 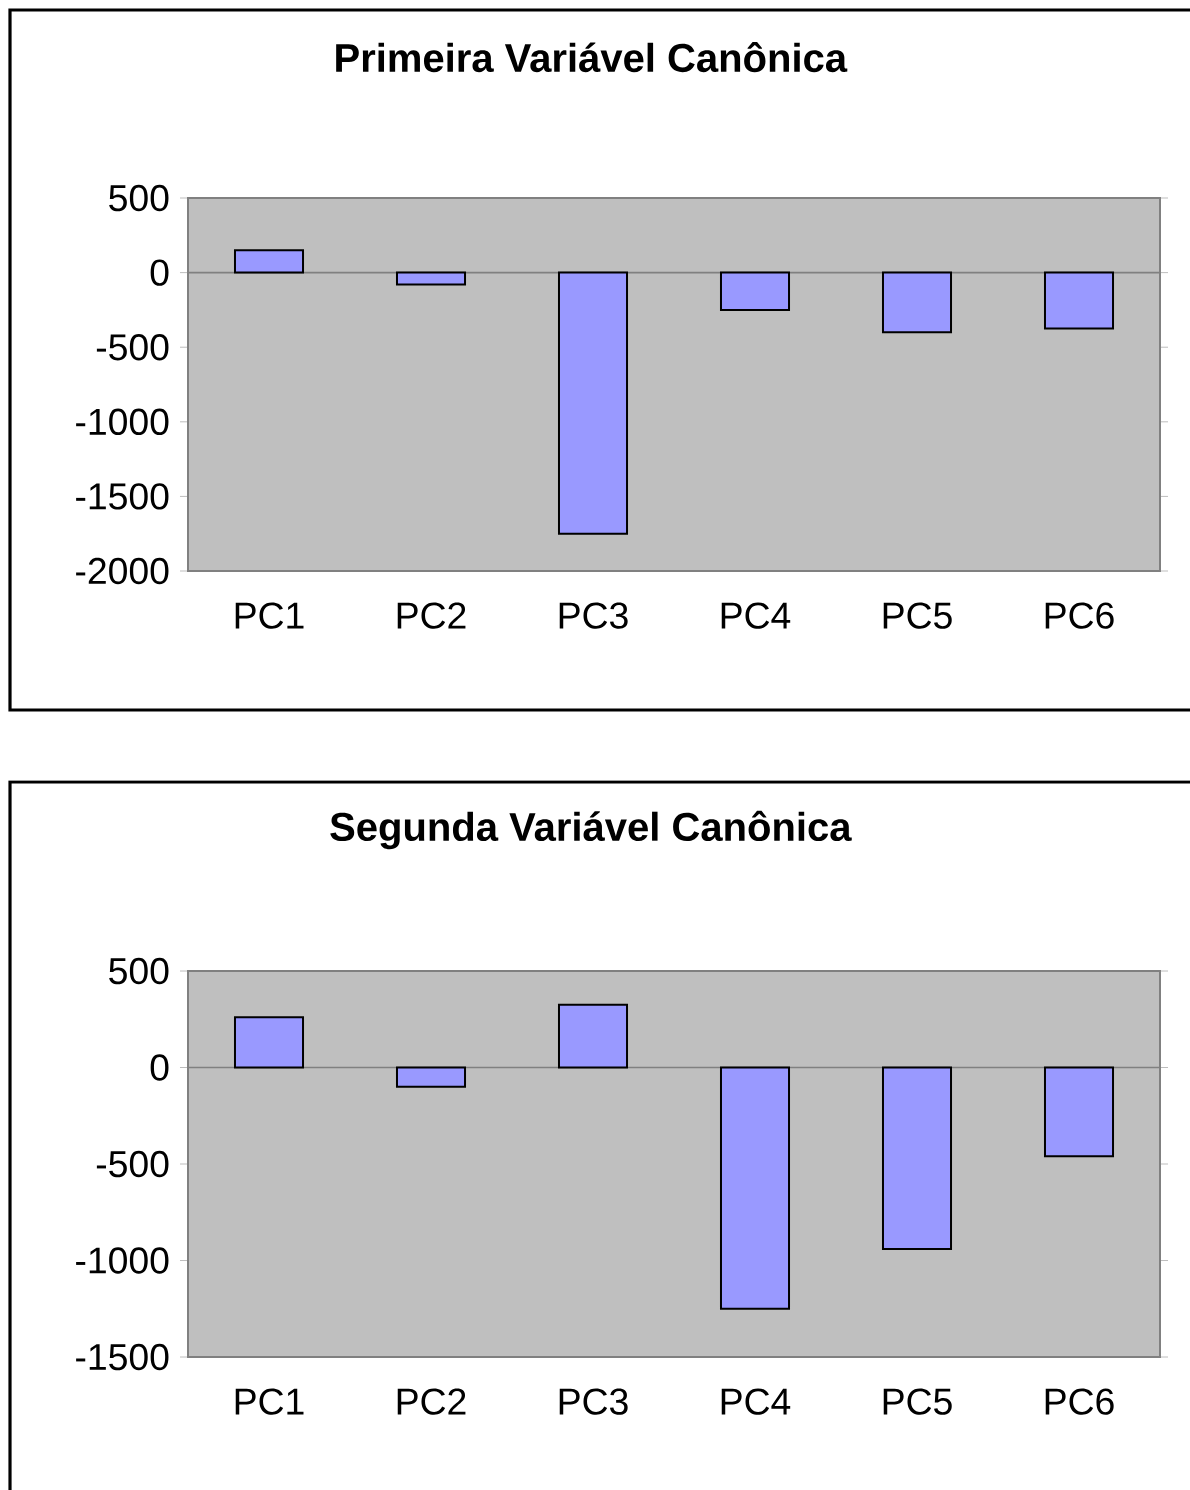 I want to click on chart-title: Segunda Variável Canônica, so click(x=591, y=830).